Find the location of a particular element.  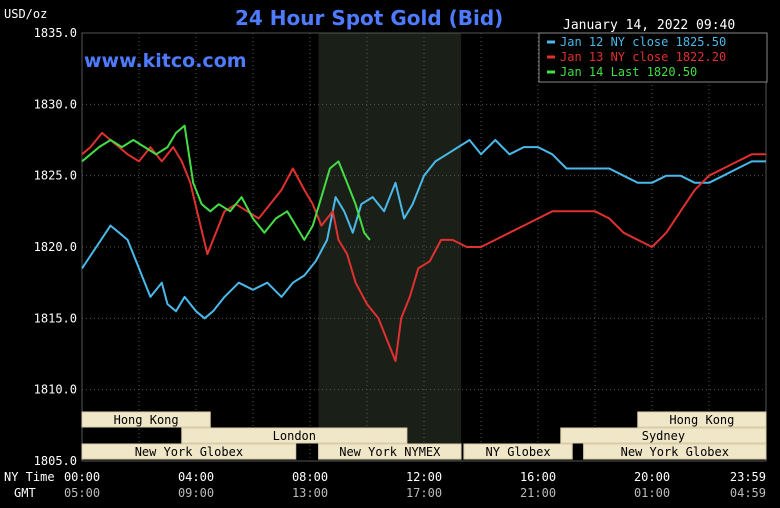

x-tick-label-gmt: 21:00 is located at coordinates (538, 493).